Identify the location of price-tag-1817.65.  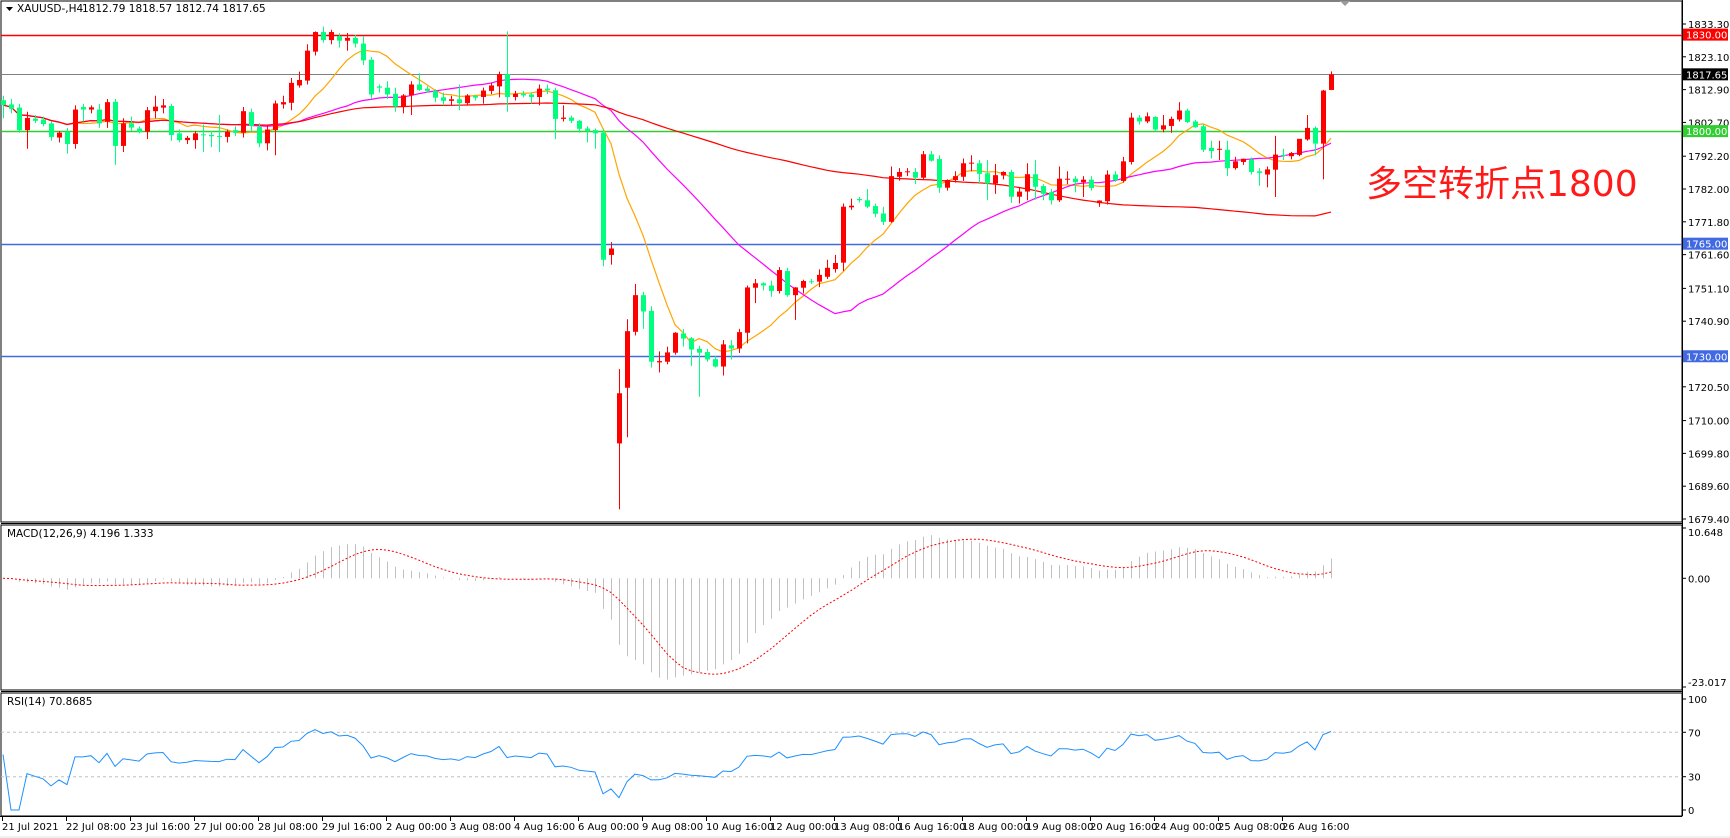
(1705, 74).